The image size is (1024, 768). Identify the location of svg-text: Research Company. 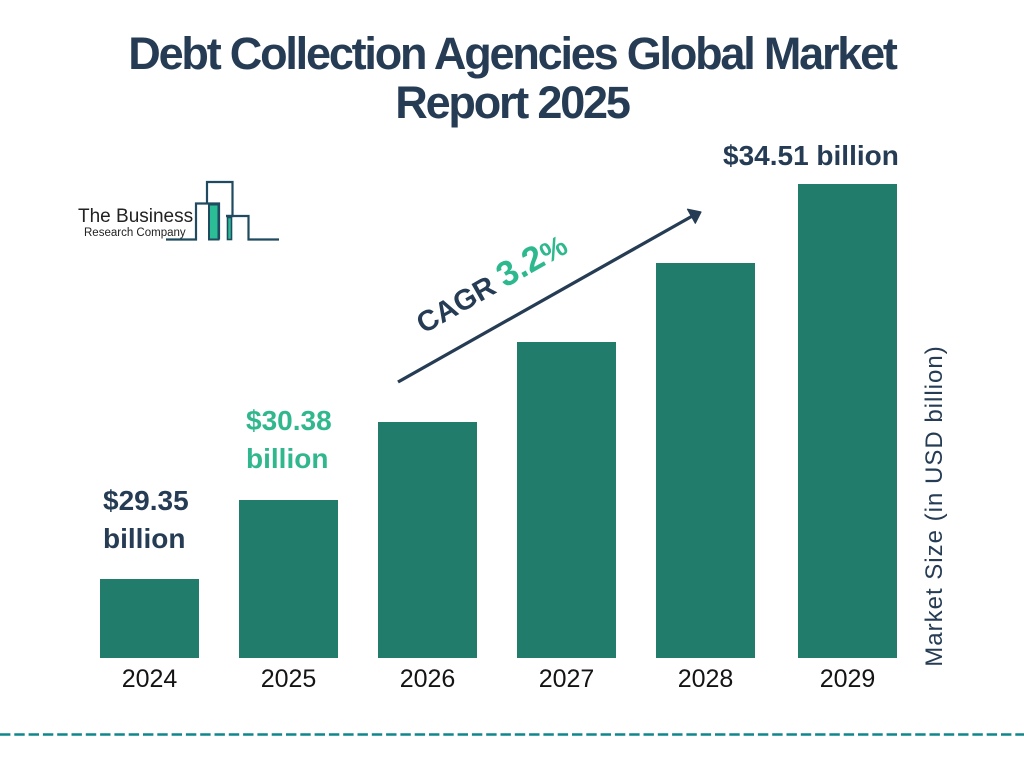
(135, 233).